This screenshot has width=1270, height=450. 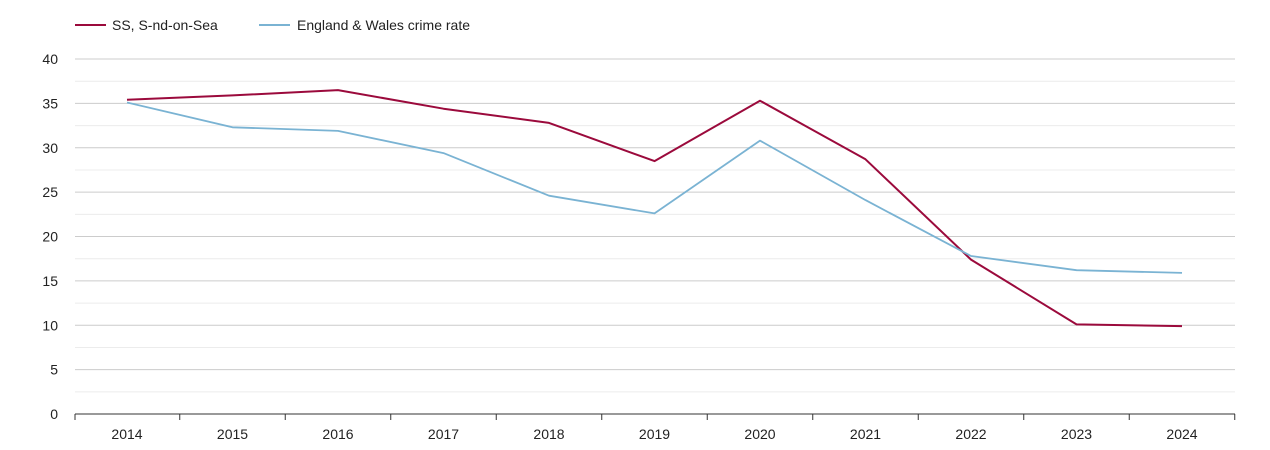 I want to click on x-tick-label: 2020, so click(x=759, y=434).